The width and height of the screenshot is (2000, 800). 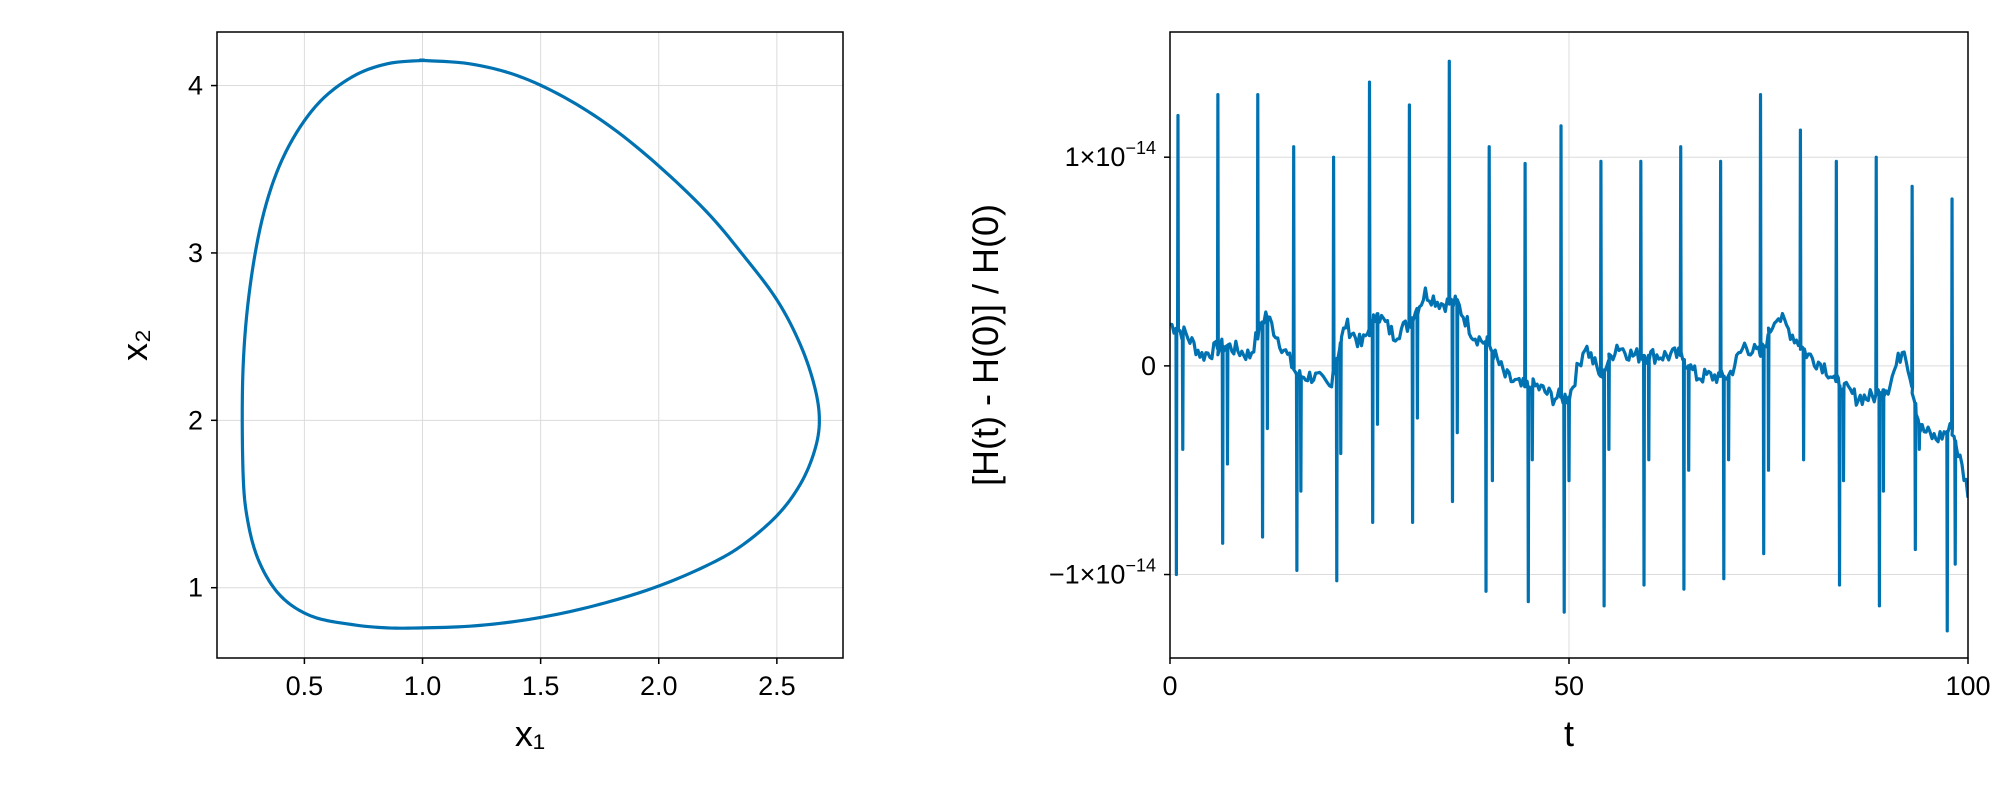 I want to click on y-tick-label: 2, so click(x=195, y=420).